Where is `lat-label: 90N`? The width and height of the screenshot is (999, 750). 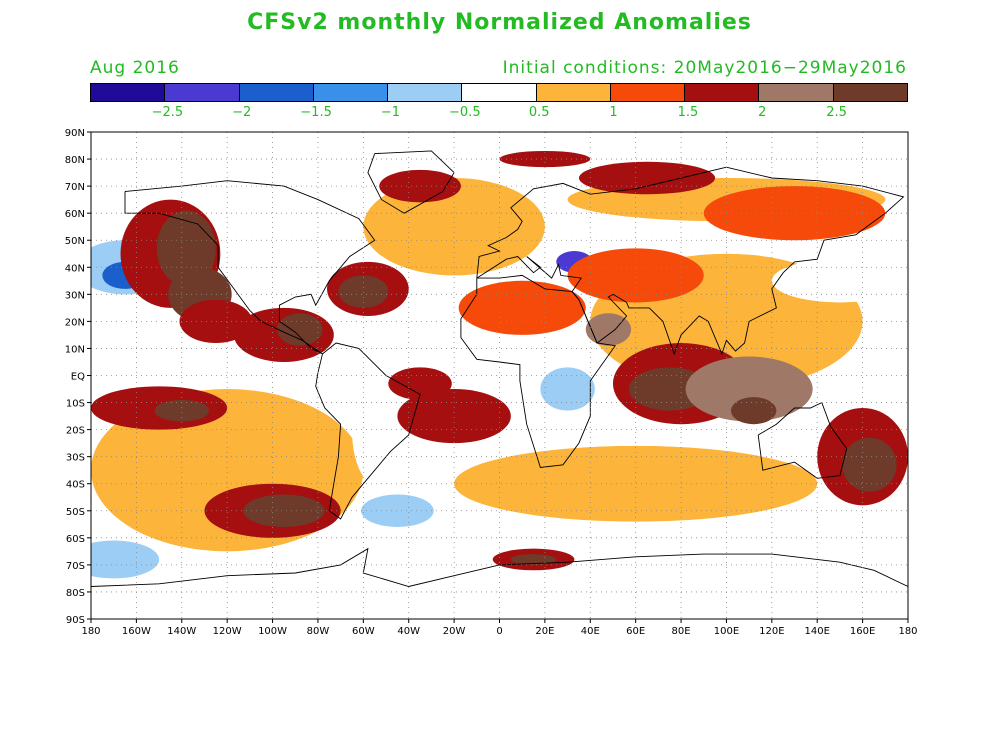
lat-label: 90N is located at coordinates (75, 133).